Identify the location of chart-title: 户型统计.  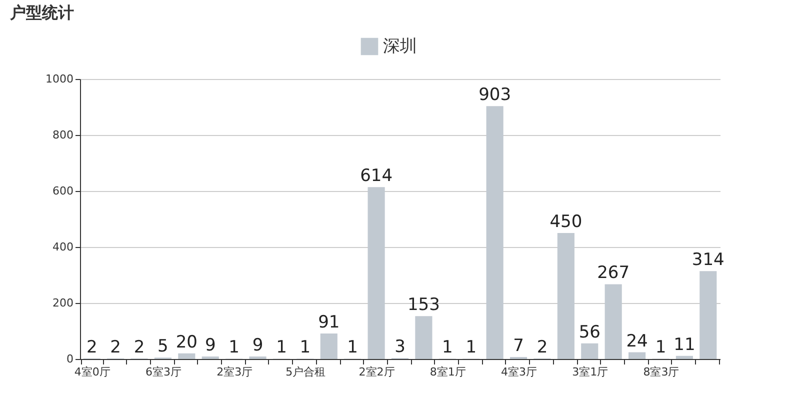
(41, 12).